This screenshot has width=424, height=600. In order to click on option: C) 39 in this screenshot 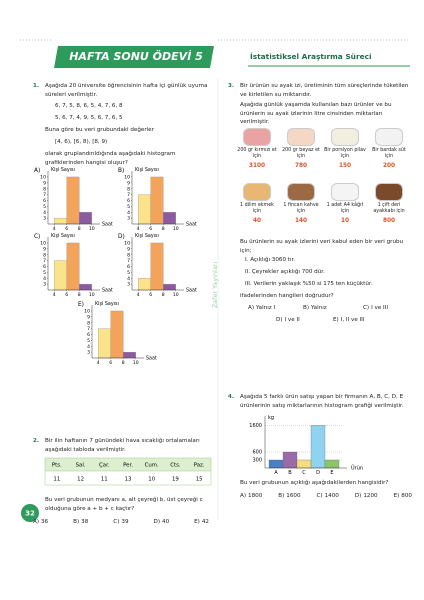, I will do `click(120, 522)`.